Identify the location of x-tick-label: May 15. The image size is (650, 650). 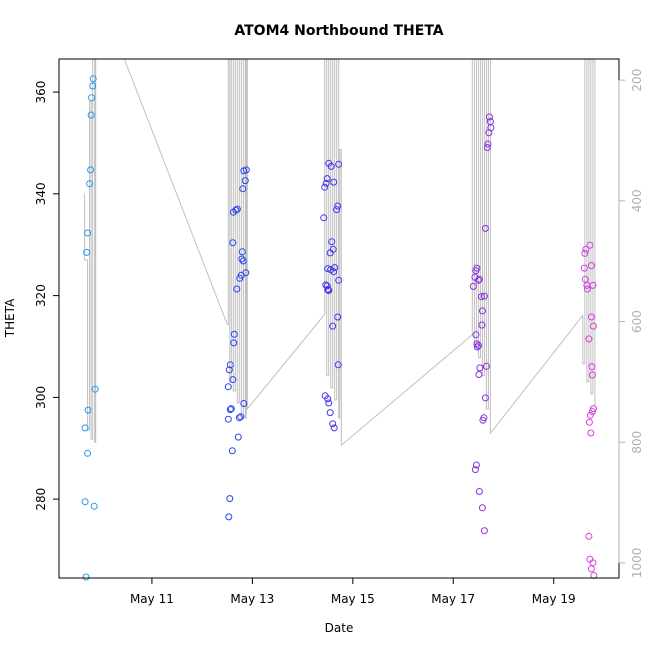
(353, 599).